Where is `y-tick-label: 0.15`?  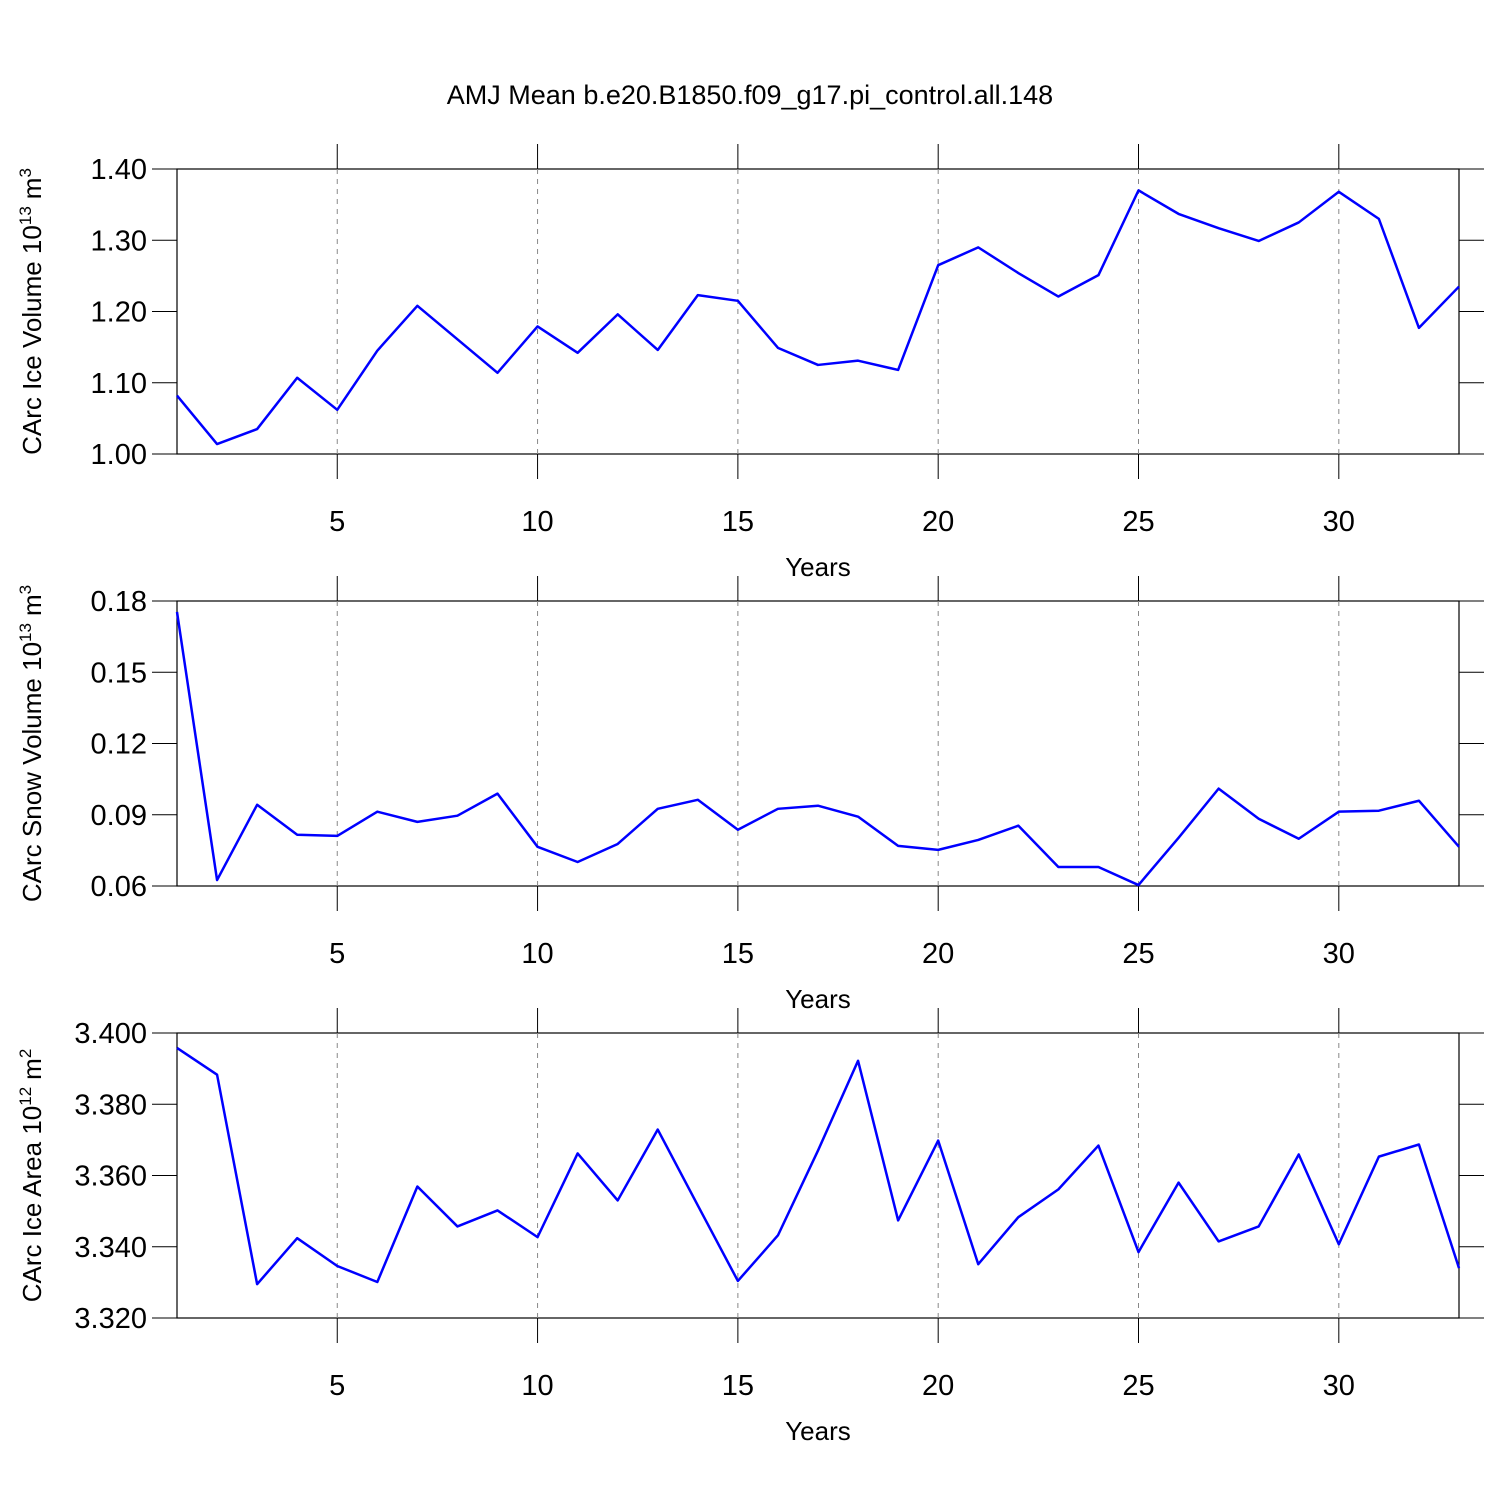
y-tick-label: 0.15 is located at coordinates (119, 673).